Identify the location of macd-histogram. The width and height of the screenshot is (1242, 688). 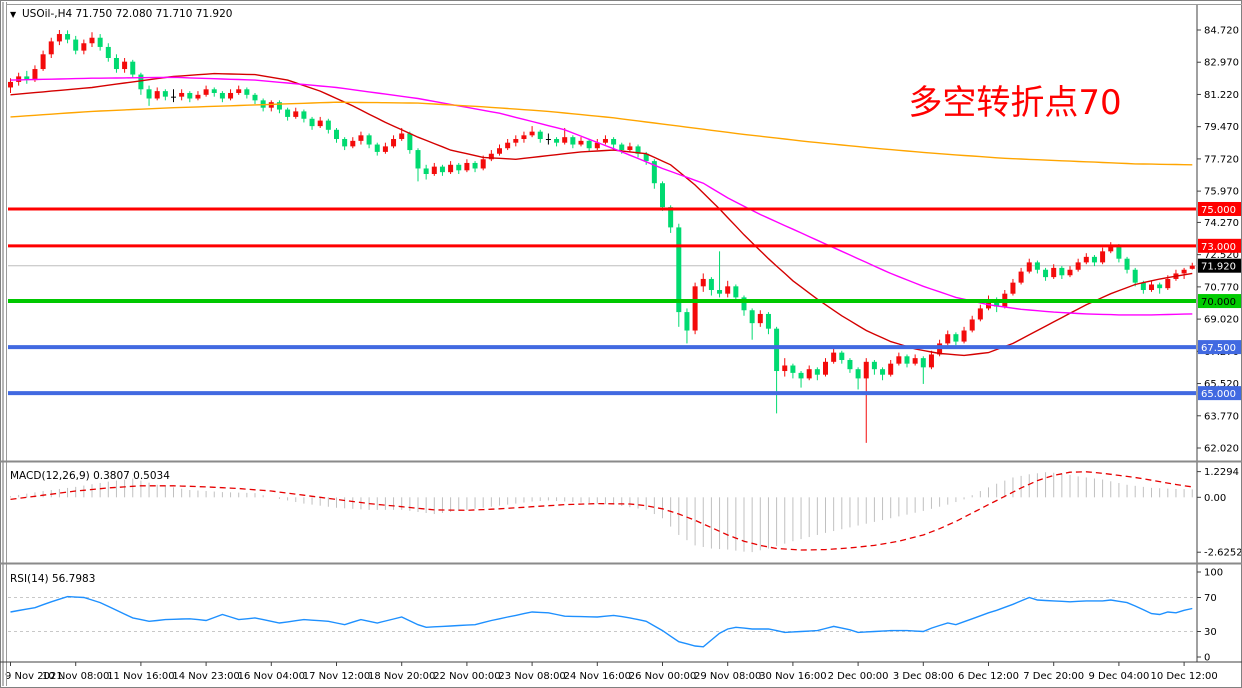
(601, 512).